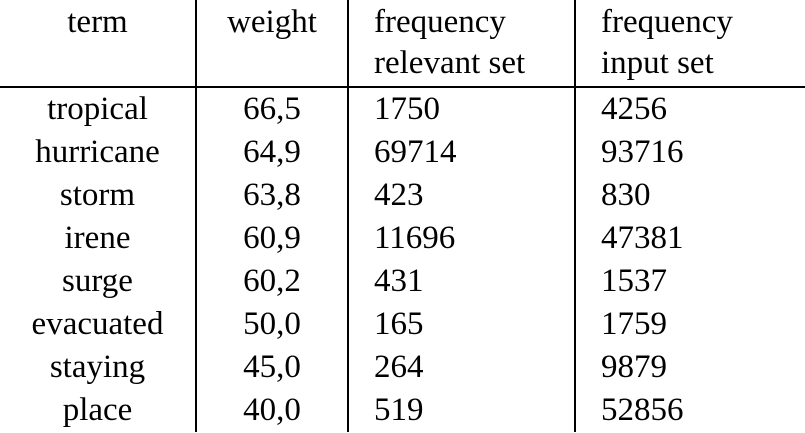 The image size is (805, 433). I want to click on table-row: evacuated 50,0 165 1759, so click(402, 324).